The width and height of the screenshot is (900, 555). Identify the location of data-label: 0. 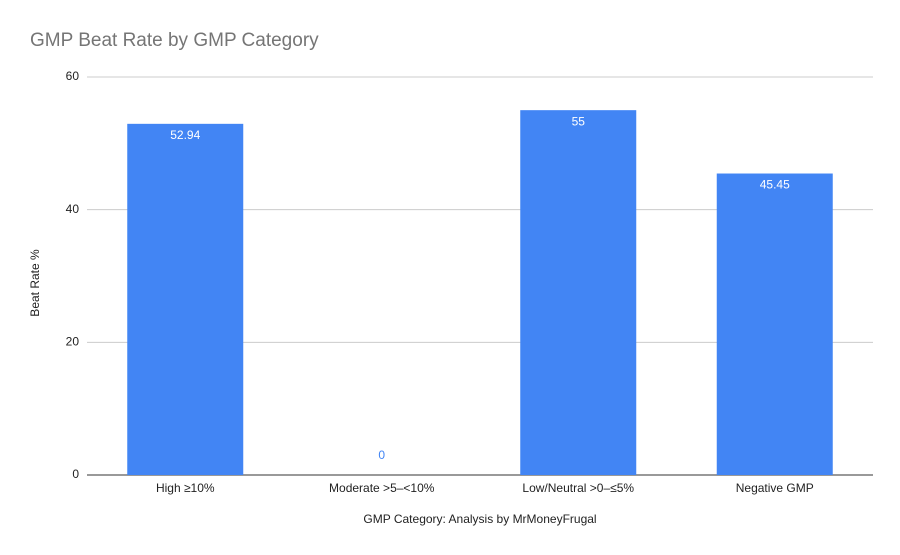
(381, 455).